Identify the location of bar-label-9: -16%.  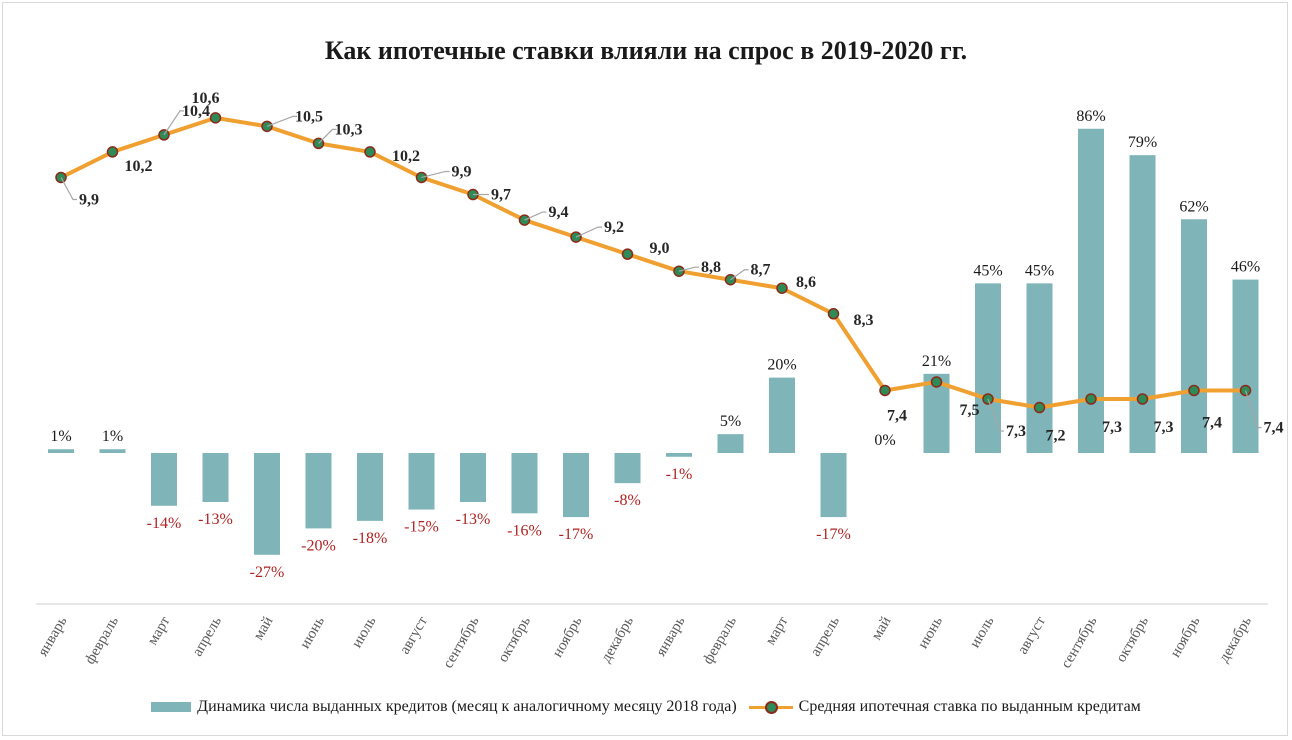
(524, 530).